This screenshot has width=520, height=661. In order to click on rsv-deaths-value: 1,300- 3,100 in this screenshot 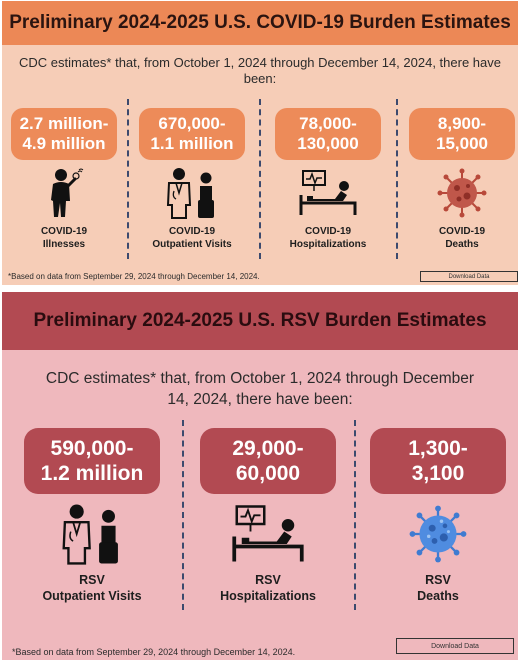, I will do `click(438, 461)`.